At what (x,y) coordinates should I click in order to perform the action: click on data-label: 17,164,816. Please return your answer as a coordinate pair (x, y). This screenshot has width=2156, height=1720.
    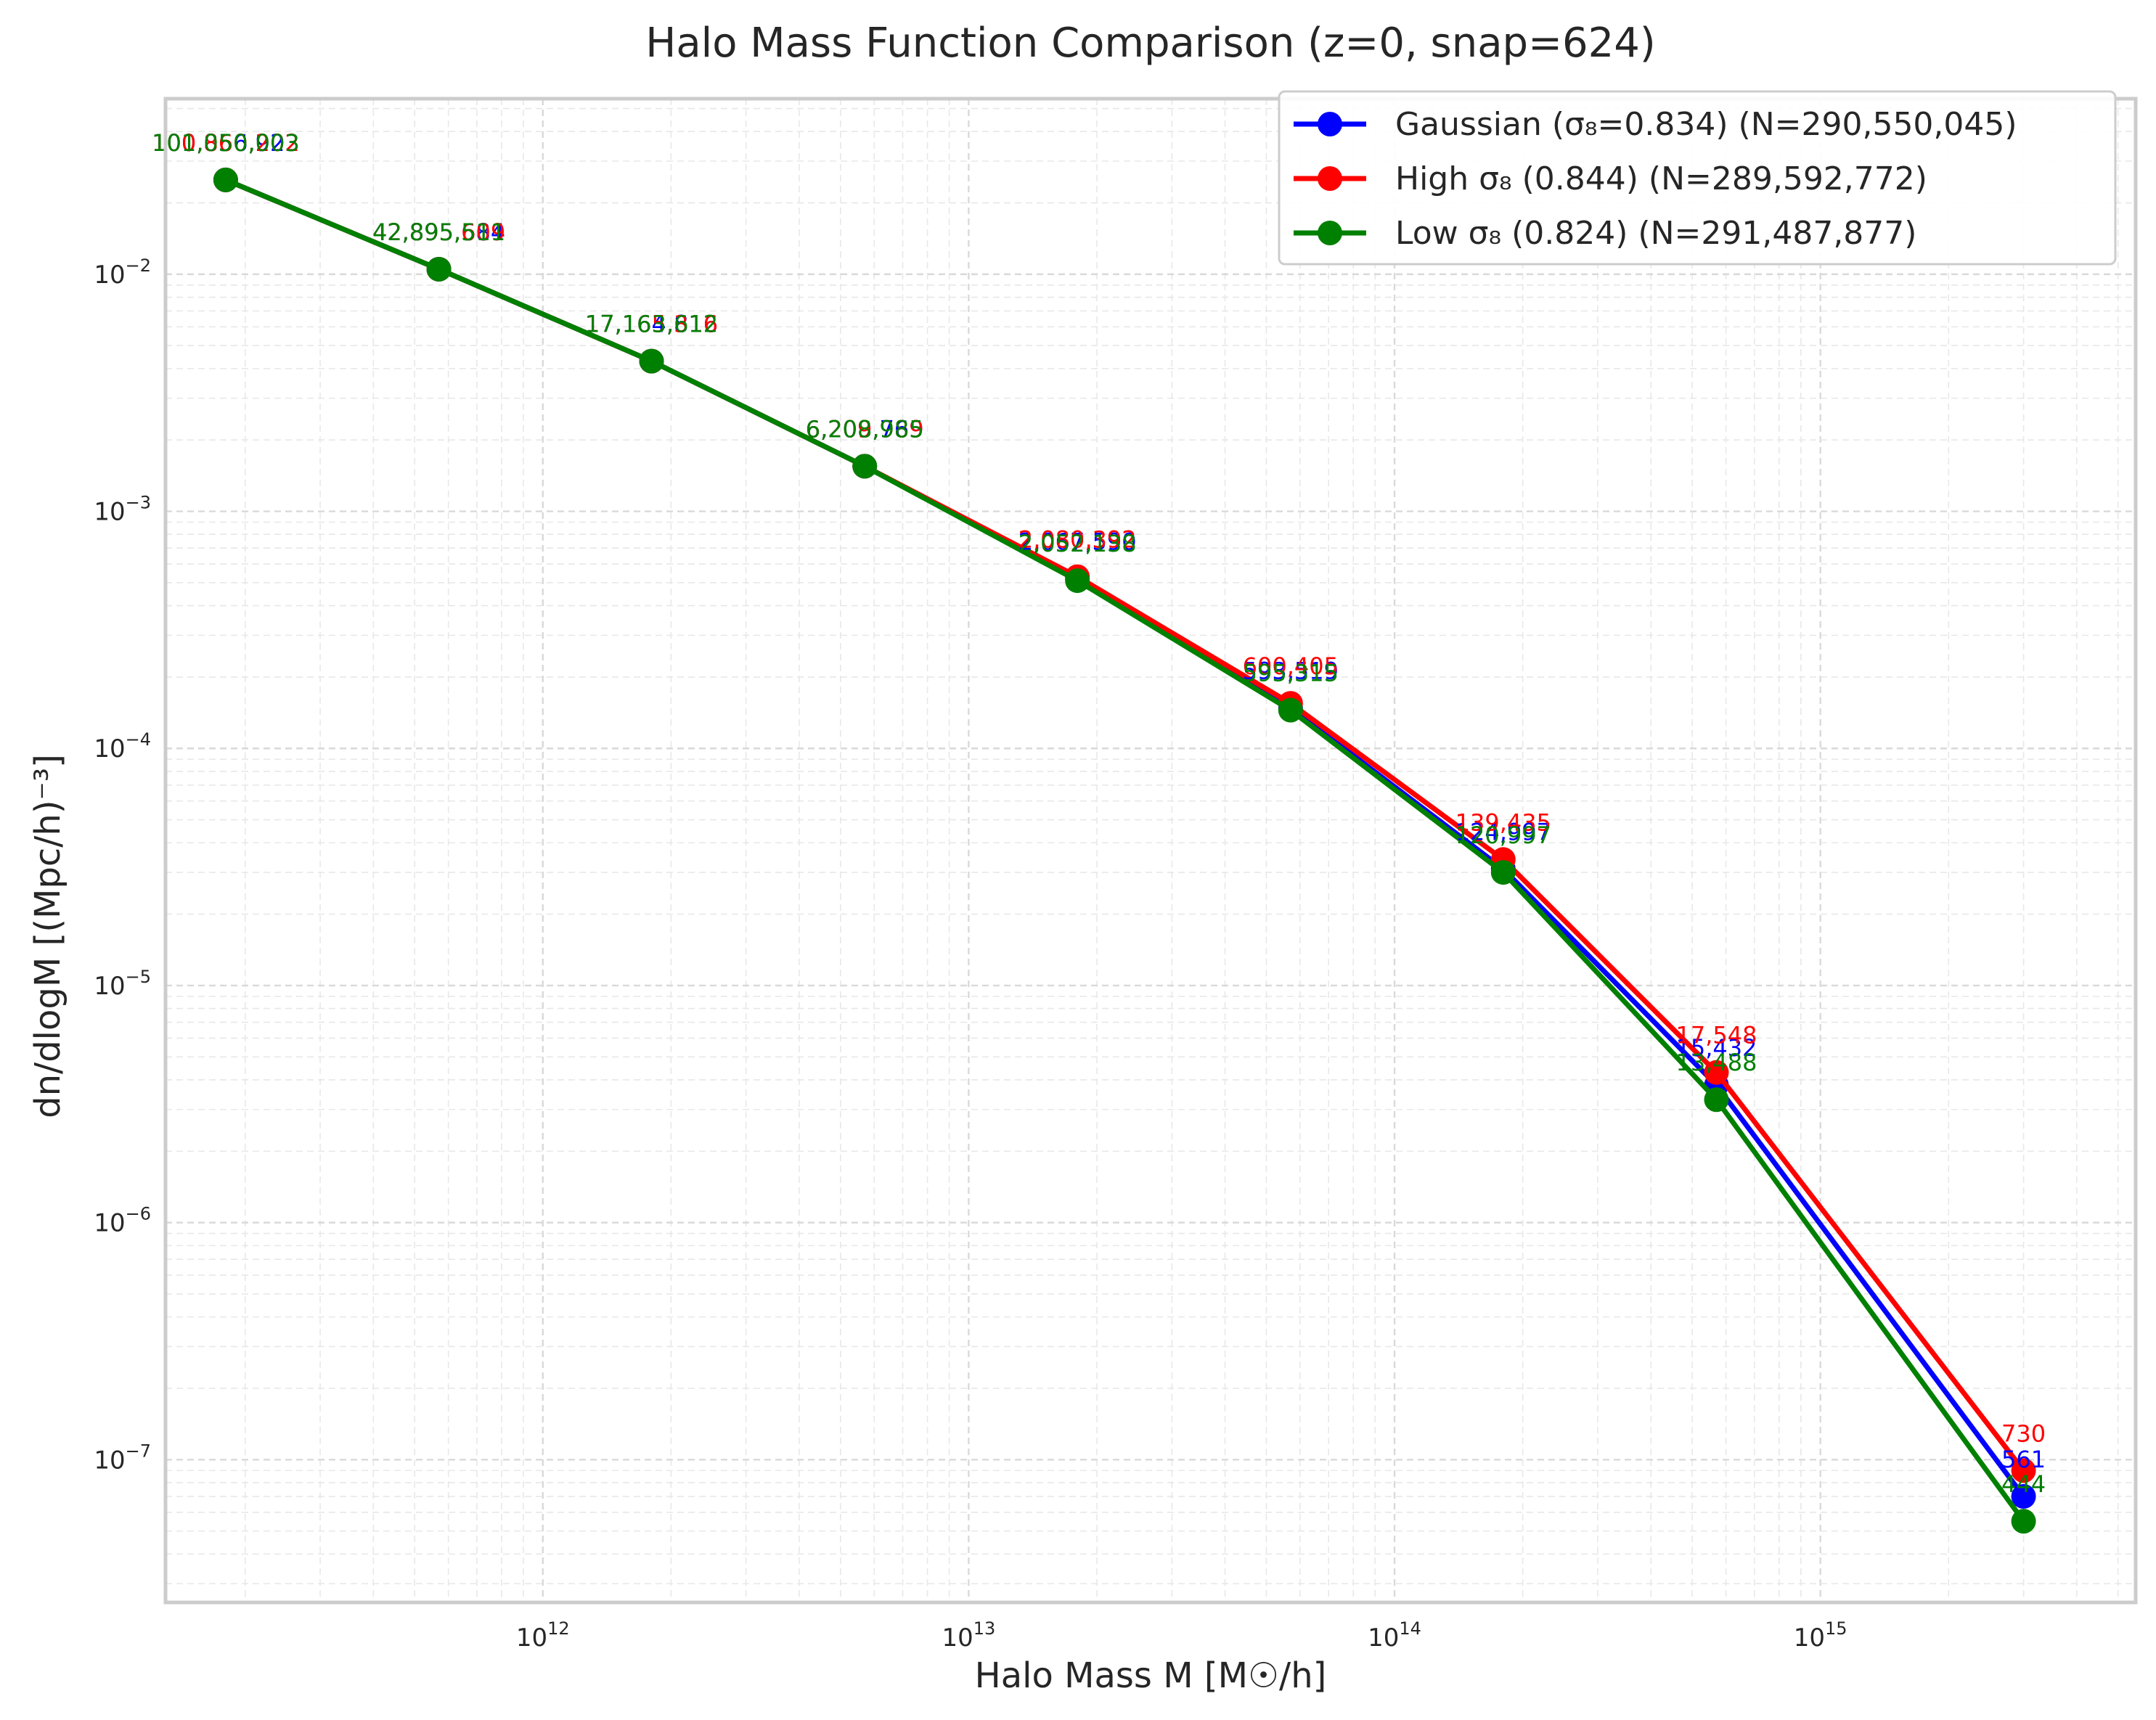
    Looking at the image, I should click on (652, 324).